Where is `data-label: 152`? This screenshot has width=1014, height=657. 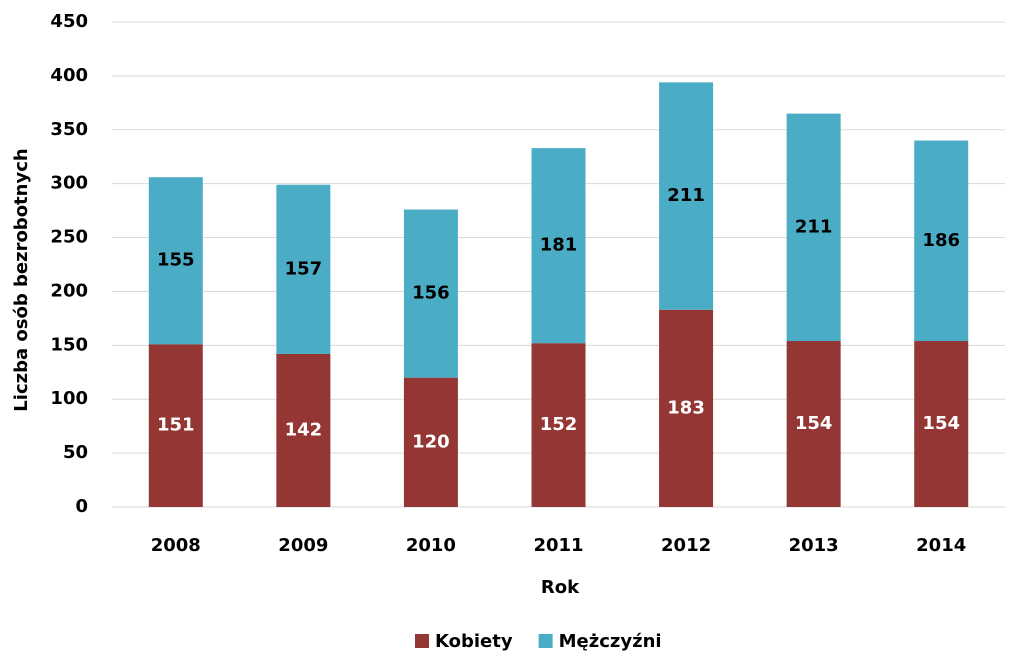 data-label: 152 is located at coordinates (559, 424).